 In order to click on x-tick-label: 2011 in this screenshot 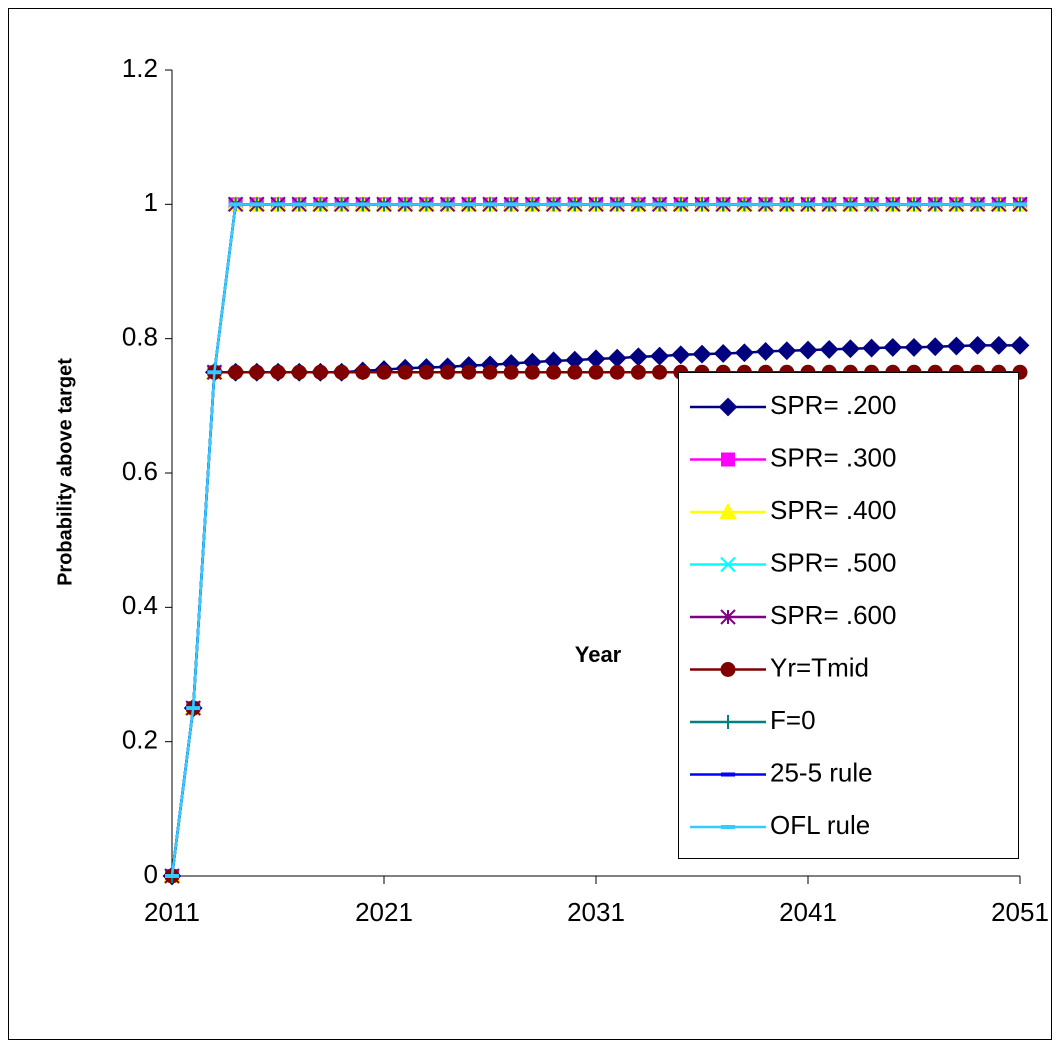, I will do `click(172, 912)`.